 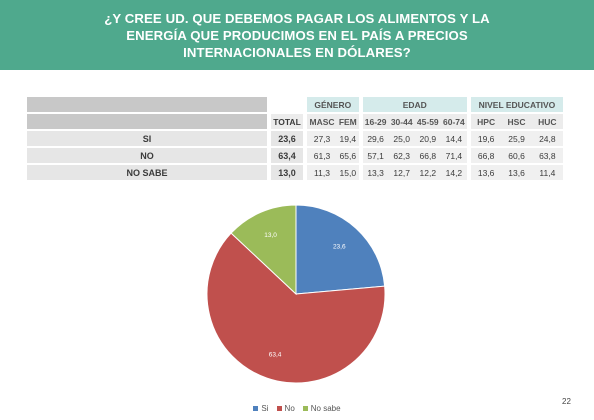 I want to click on table-cell: 13,3, so click(x=375, y=172).